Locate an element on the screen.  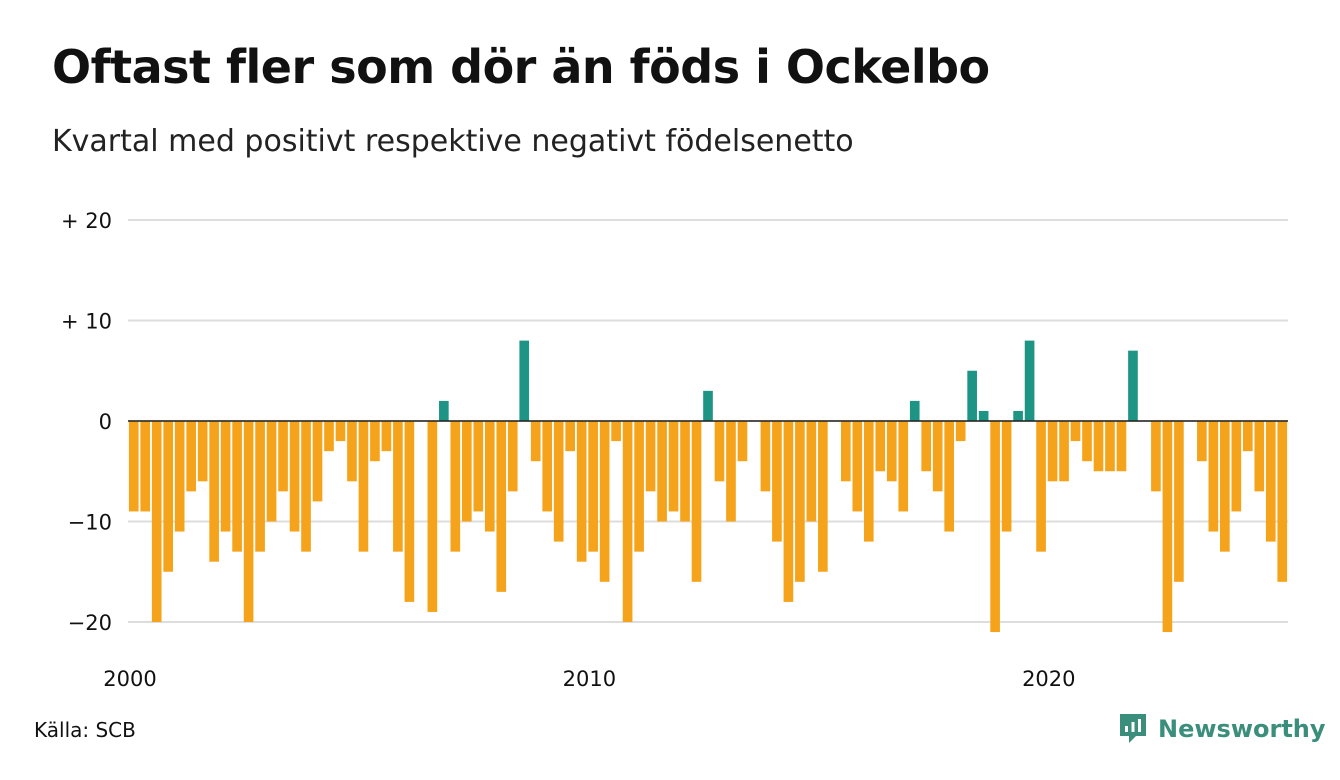
x-tick-label: 2010 is located at coordinates (589, 679).